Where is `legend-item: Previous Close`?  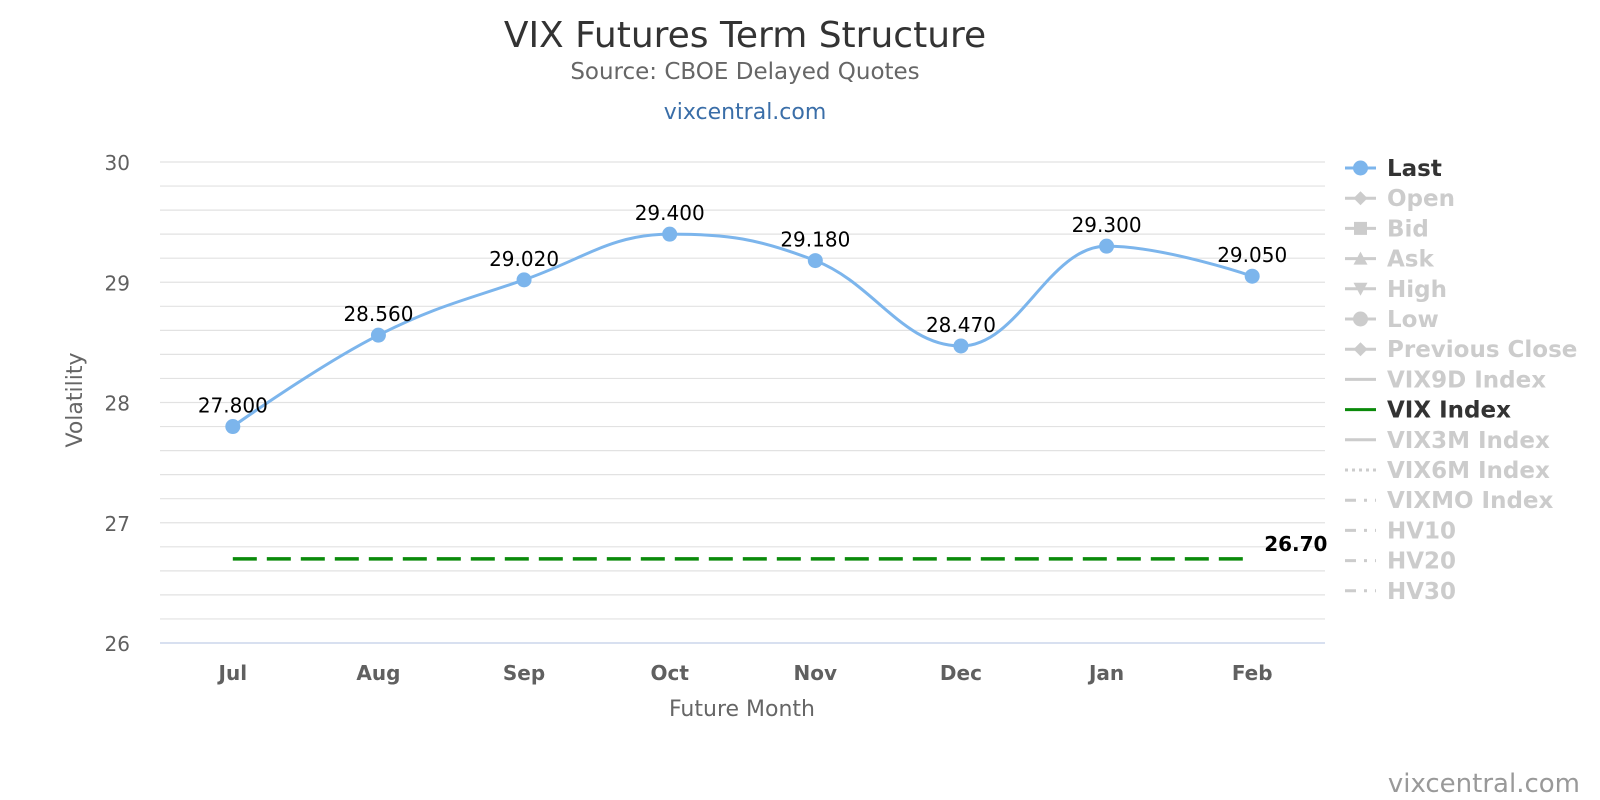 legend-item: Previous Close is located at coordinates (1461, 350).